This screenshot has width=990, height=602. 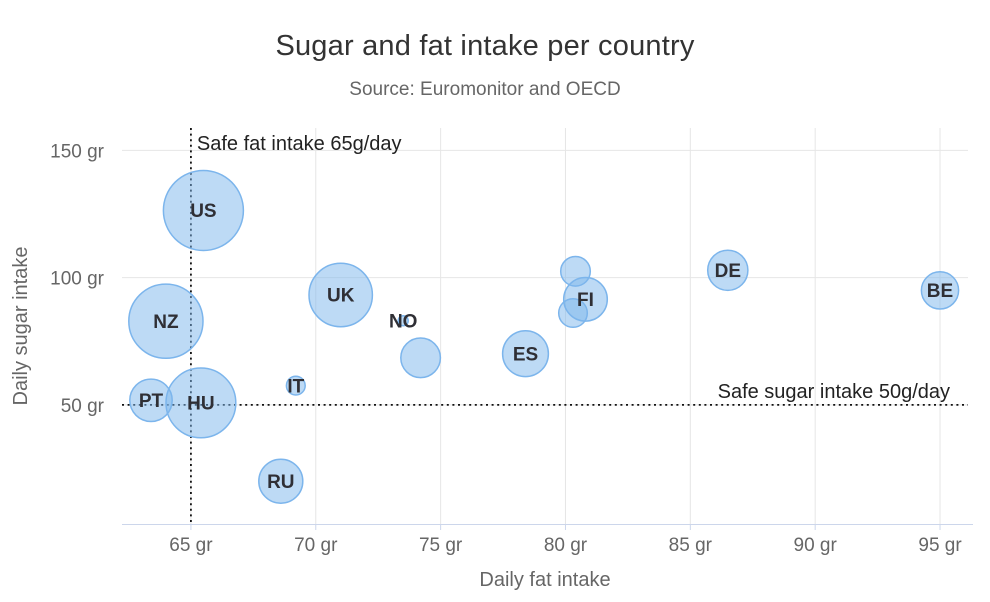 I want to click on bubble-label-PT: PT, so click(x=151, y=401).